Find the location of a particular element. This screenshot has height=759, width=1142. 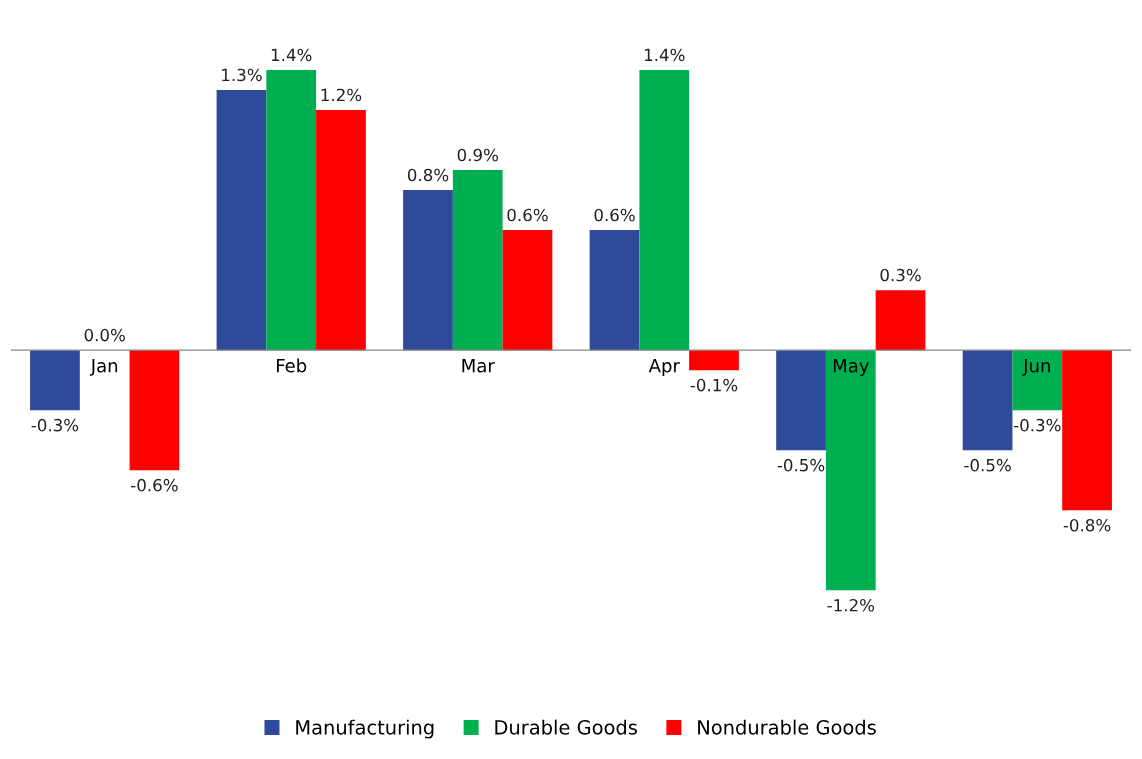

x-tick-label: Jan is located at coordinates (103, 367).